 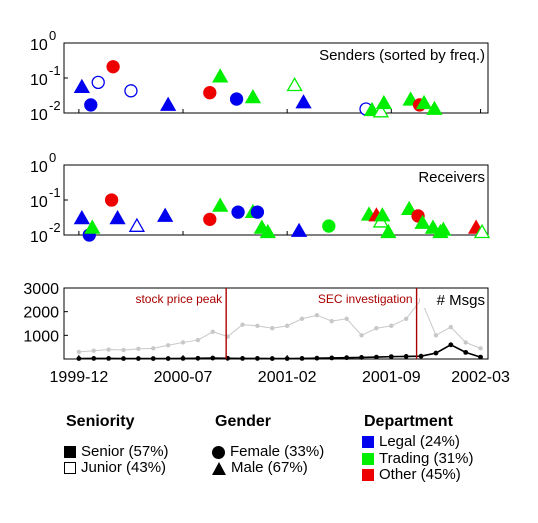 I want to click on panel-title: # Msgs, so click(x=461, y=300).